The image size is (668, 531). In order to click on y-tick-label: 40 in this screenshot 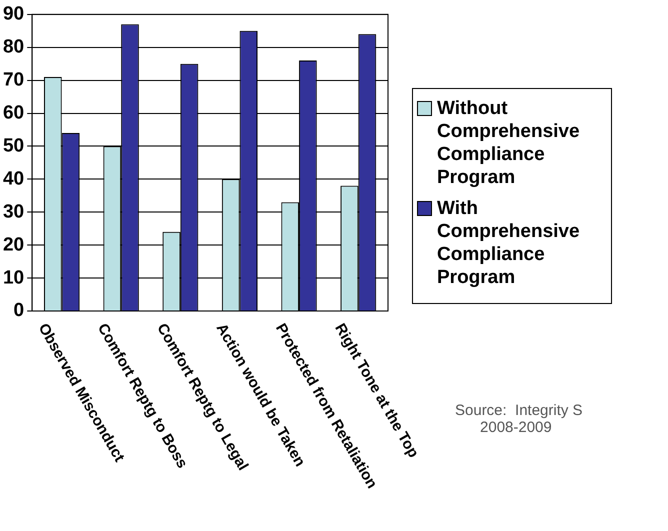, I will do `click(13, 179)`.